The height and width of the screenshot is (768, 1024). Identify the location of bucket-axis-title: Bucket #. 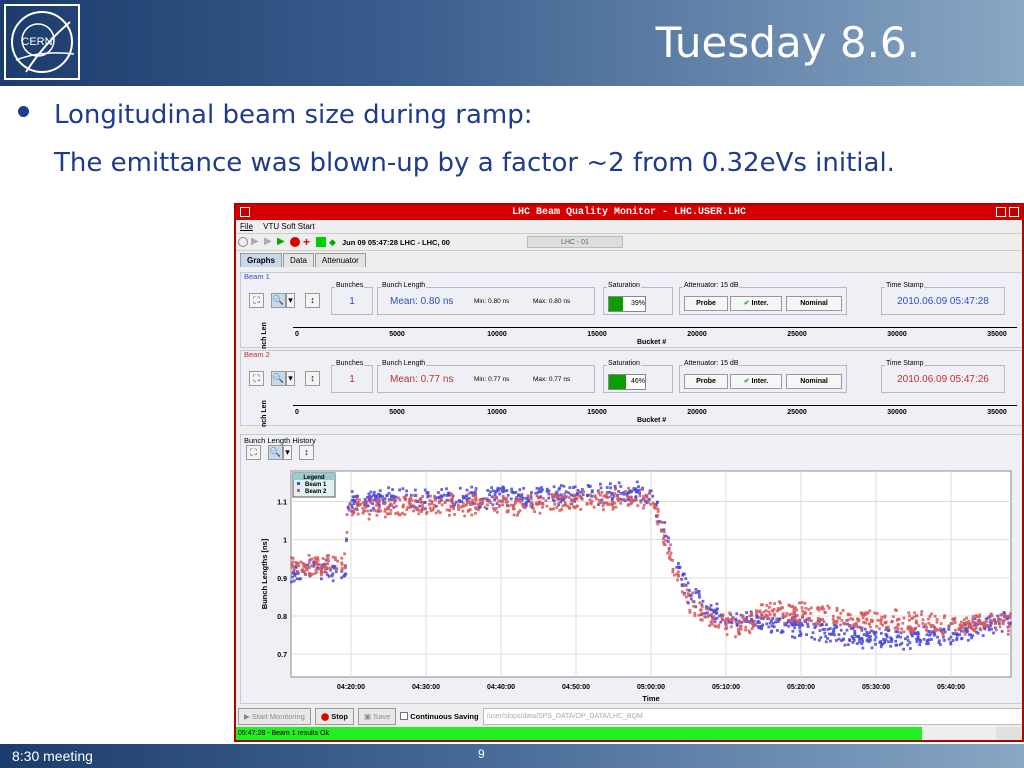
(652, 342).